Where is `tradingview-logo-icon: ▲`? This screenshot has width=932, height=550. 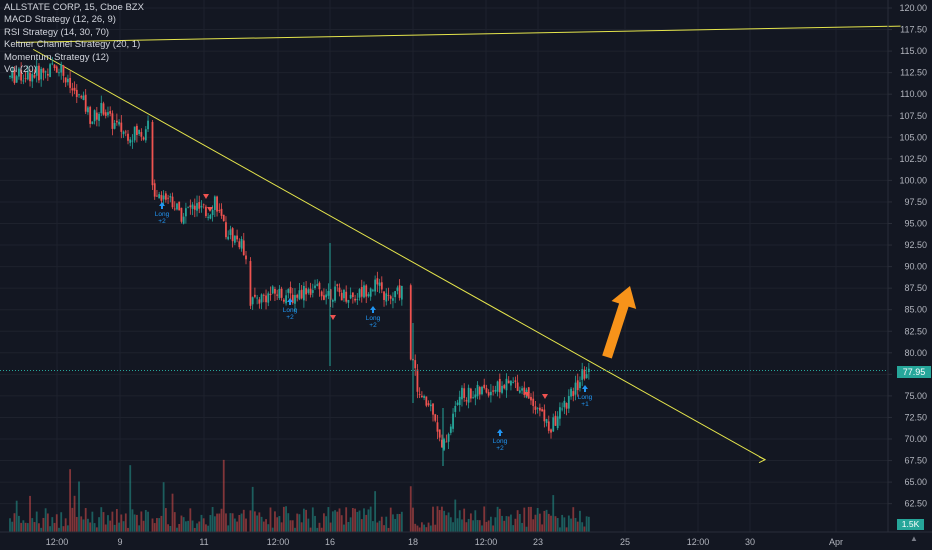
tradingview-logo-icon: ▲ is located at coordinates (914, 538).